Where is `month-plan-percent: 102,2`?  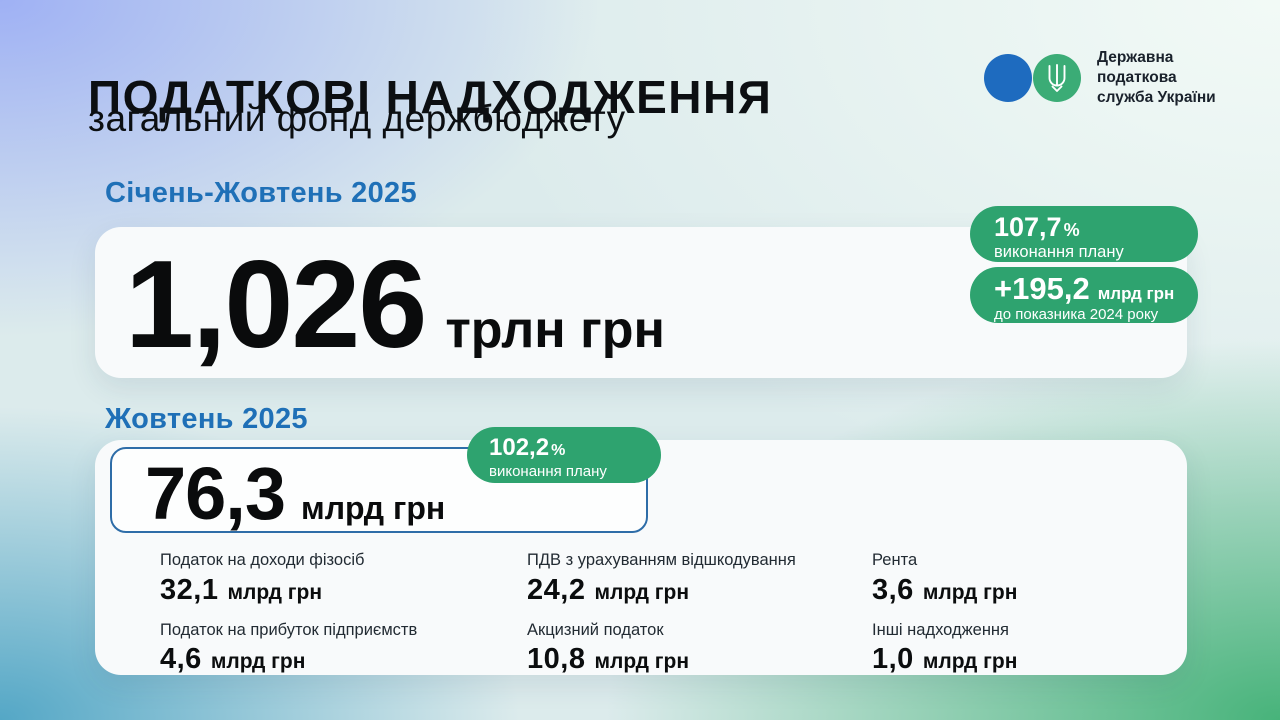
month-plan-percent: 102,2 is located at coordinates (519, 447).